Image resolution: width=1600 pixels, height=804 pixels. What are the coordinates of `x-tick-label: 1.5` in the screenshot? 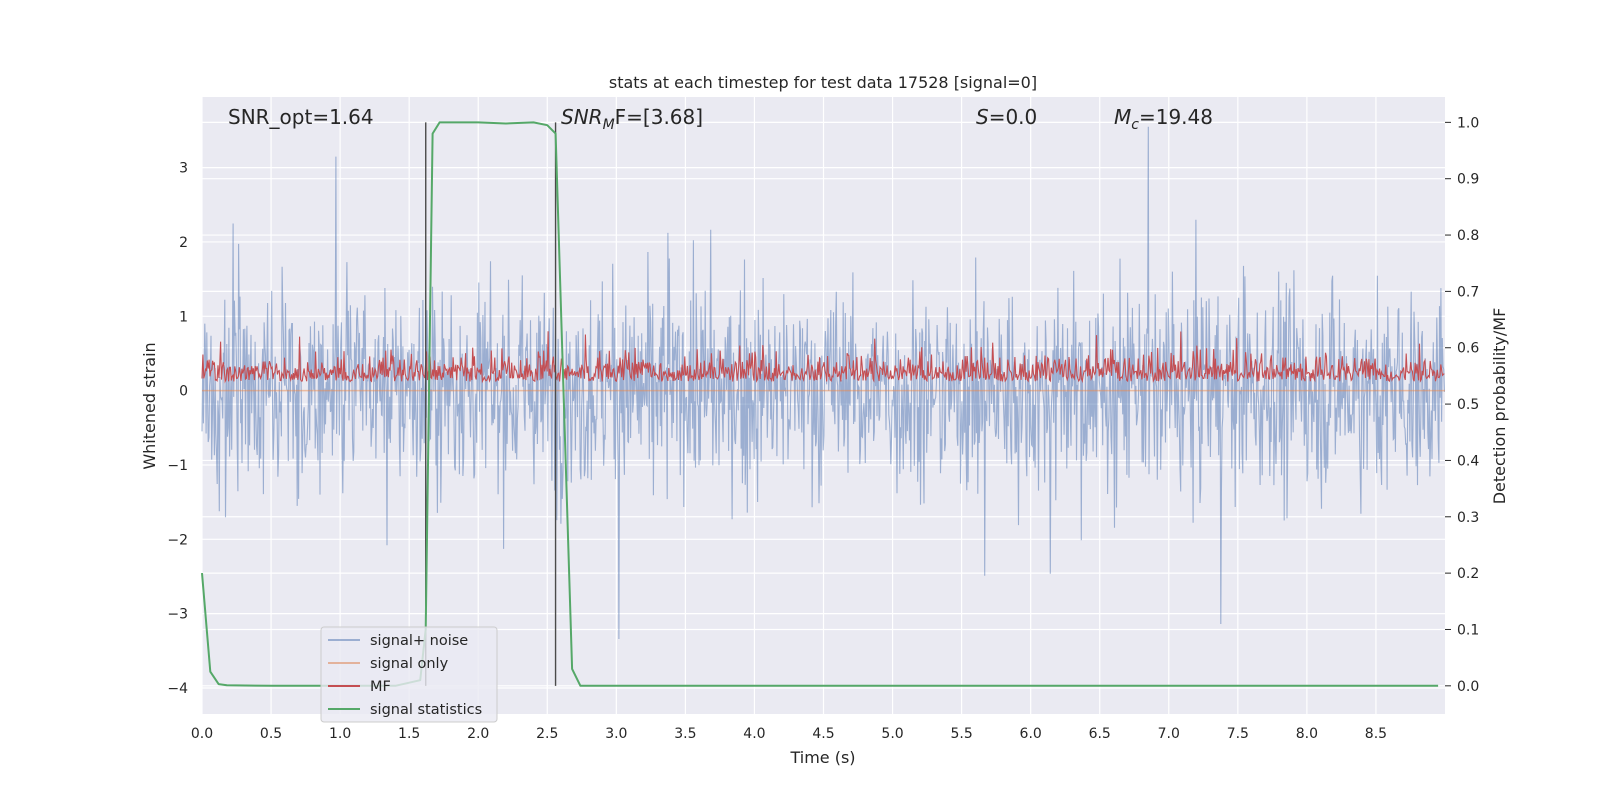 It's located at (409, 734).